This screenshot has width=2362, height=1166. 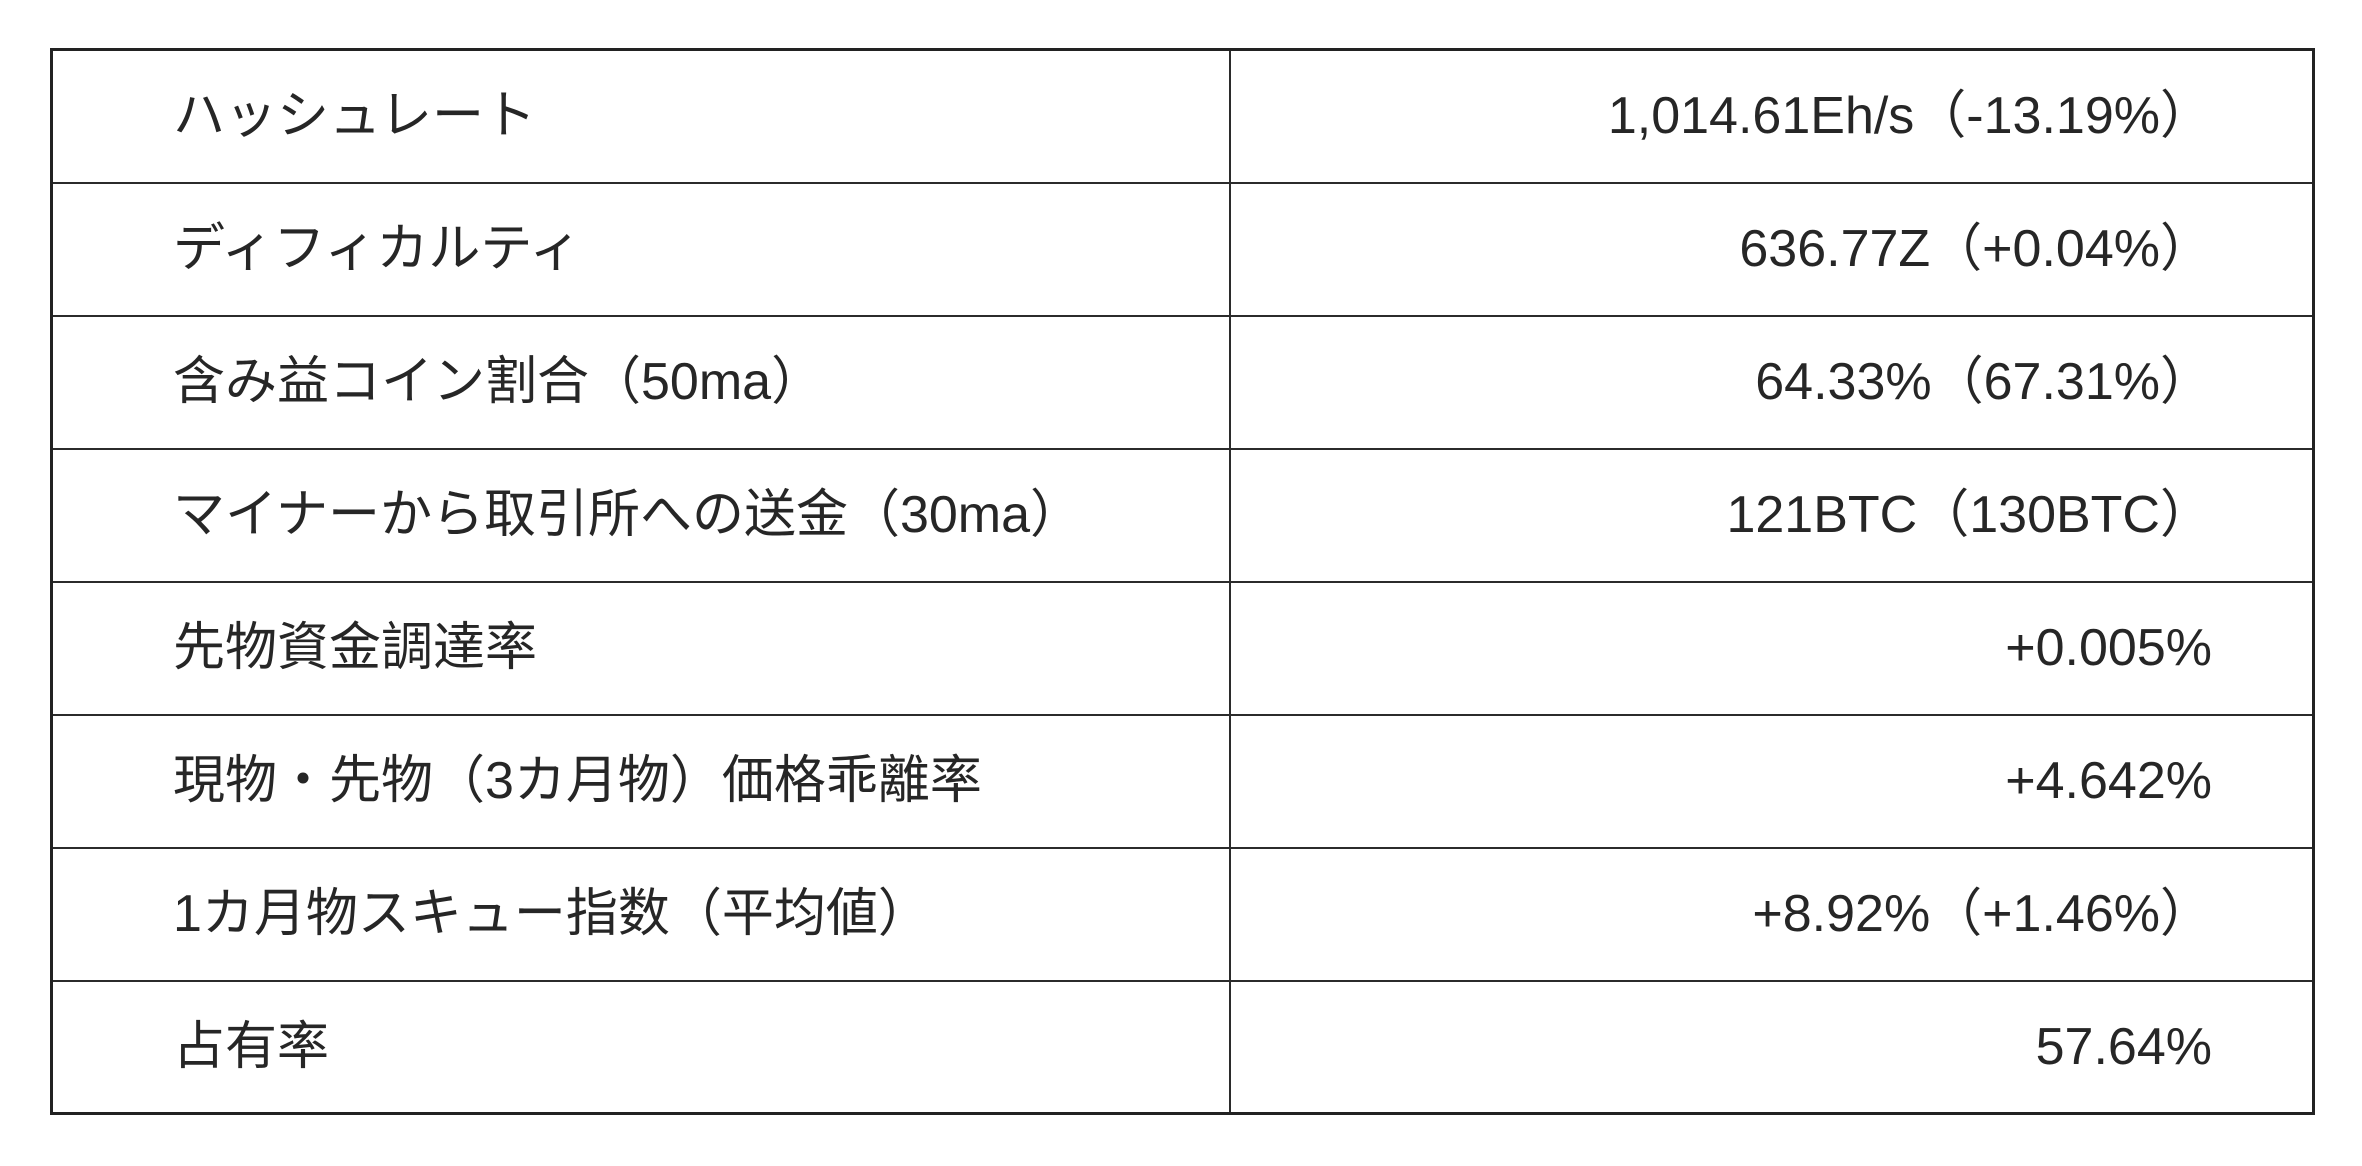 I want to click on table-row: マイナーから取引所への送金（30ma） 121BTC（130BTC）, so click(x=1182, y=515).